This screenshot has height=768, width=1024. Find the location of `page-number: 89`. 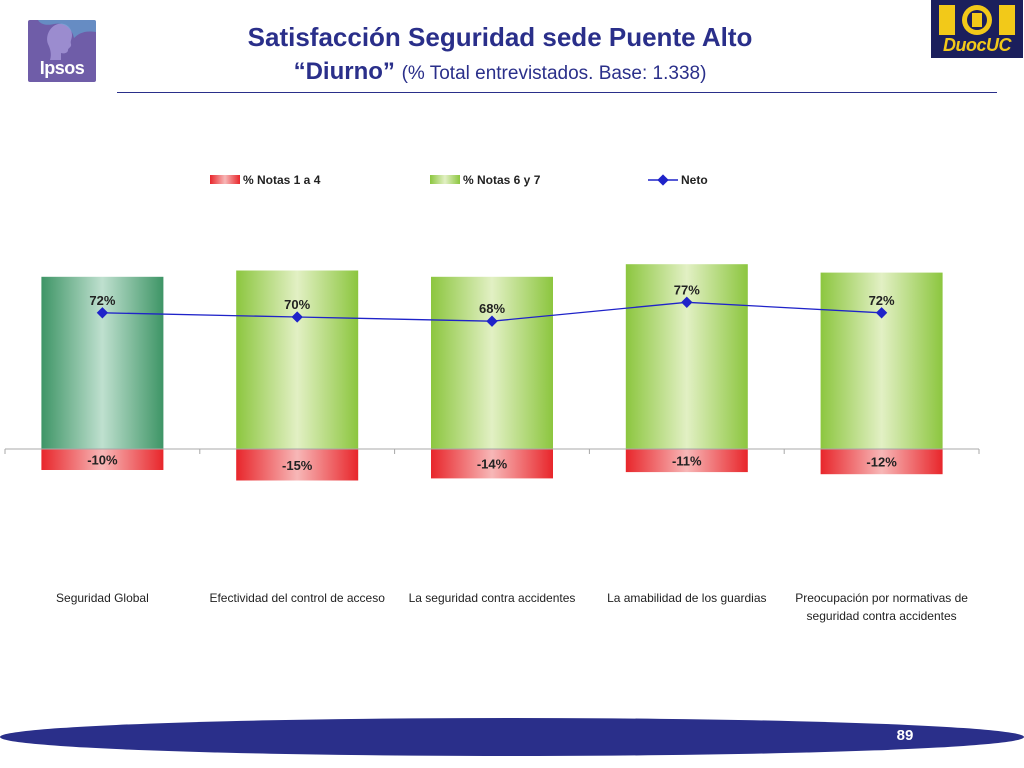

page-number: 89 is located at coordinates (905, 735).